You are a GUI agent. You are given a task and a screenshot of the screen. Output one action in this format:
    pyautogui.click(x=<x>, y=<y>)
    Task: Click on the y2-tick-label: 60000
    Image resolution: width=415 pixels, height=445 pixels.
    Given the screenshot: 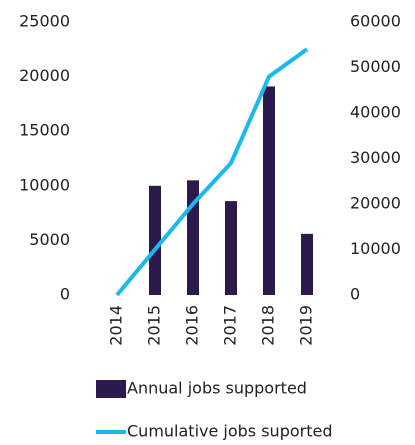 What is the action you would take?
    pyautogui.click(x=375, y=21)
    